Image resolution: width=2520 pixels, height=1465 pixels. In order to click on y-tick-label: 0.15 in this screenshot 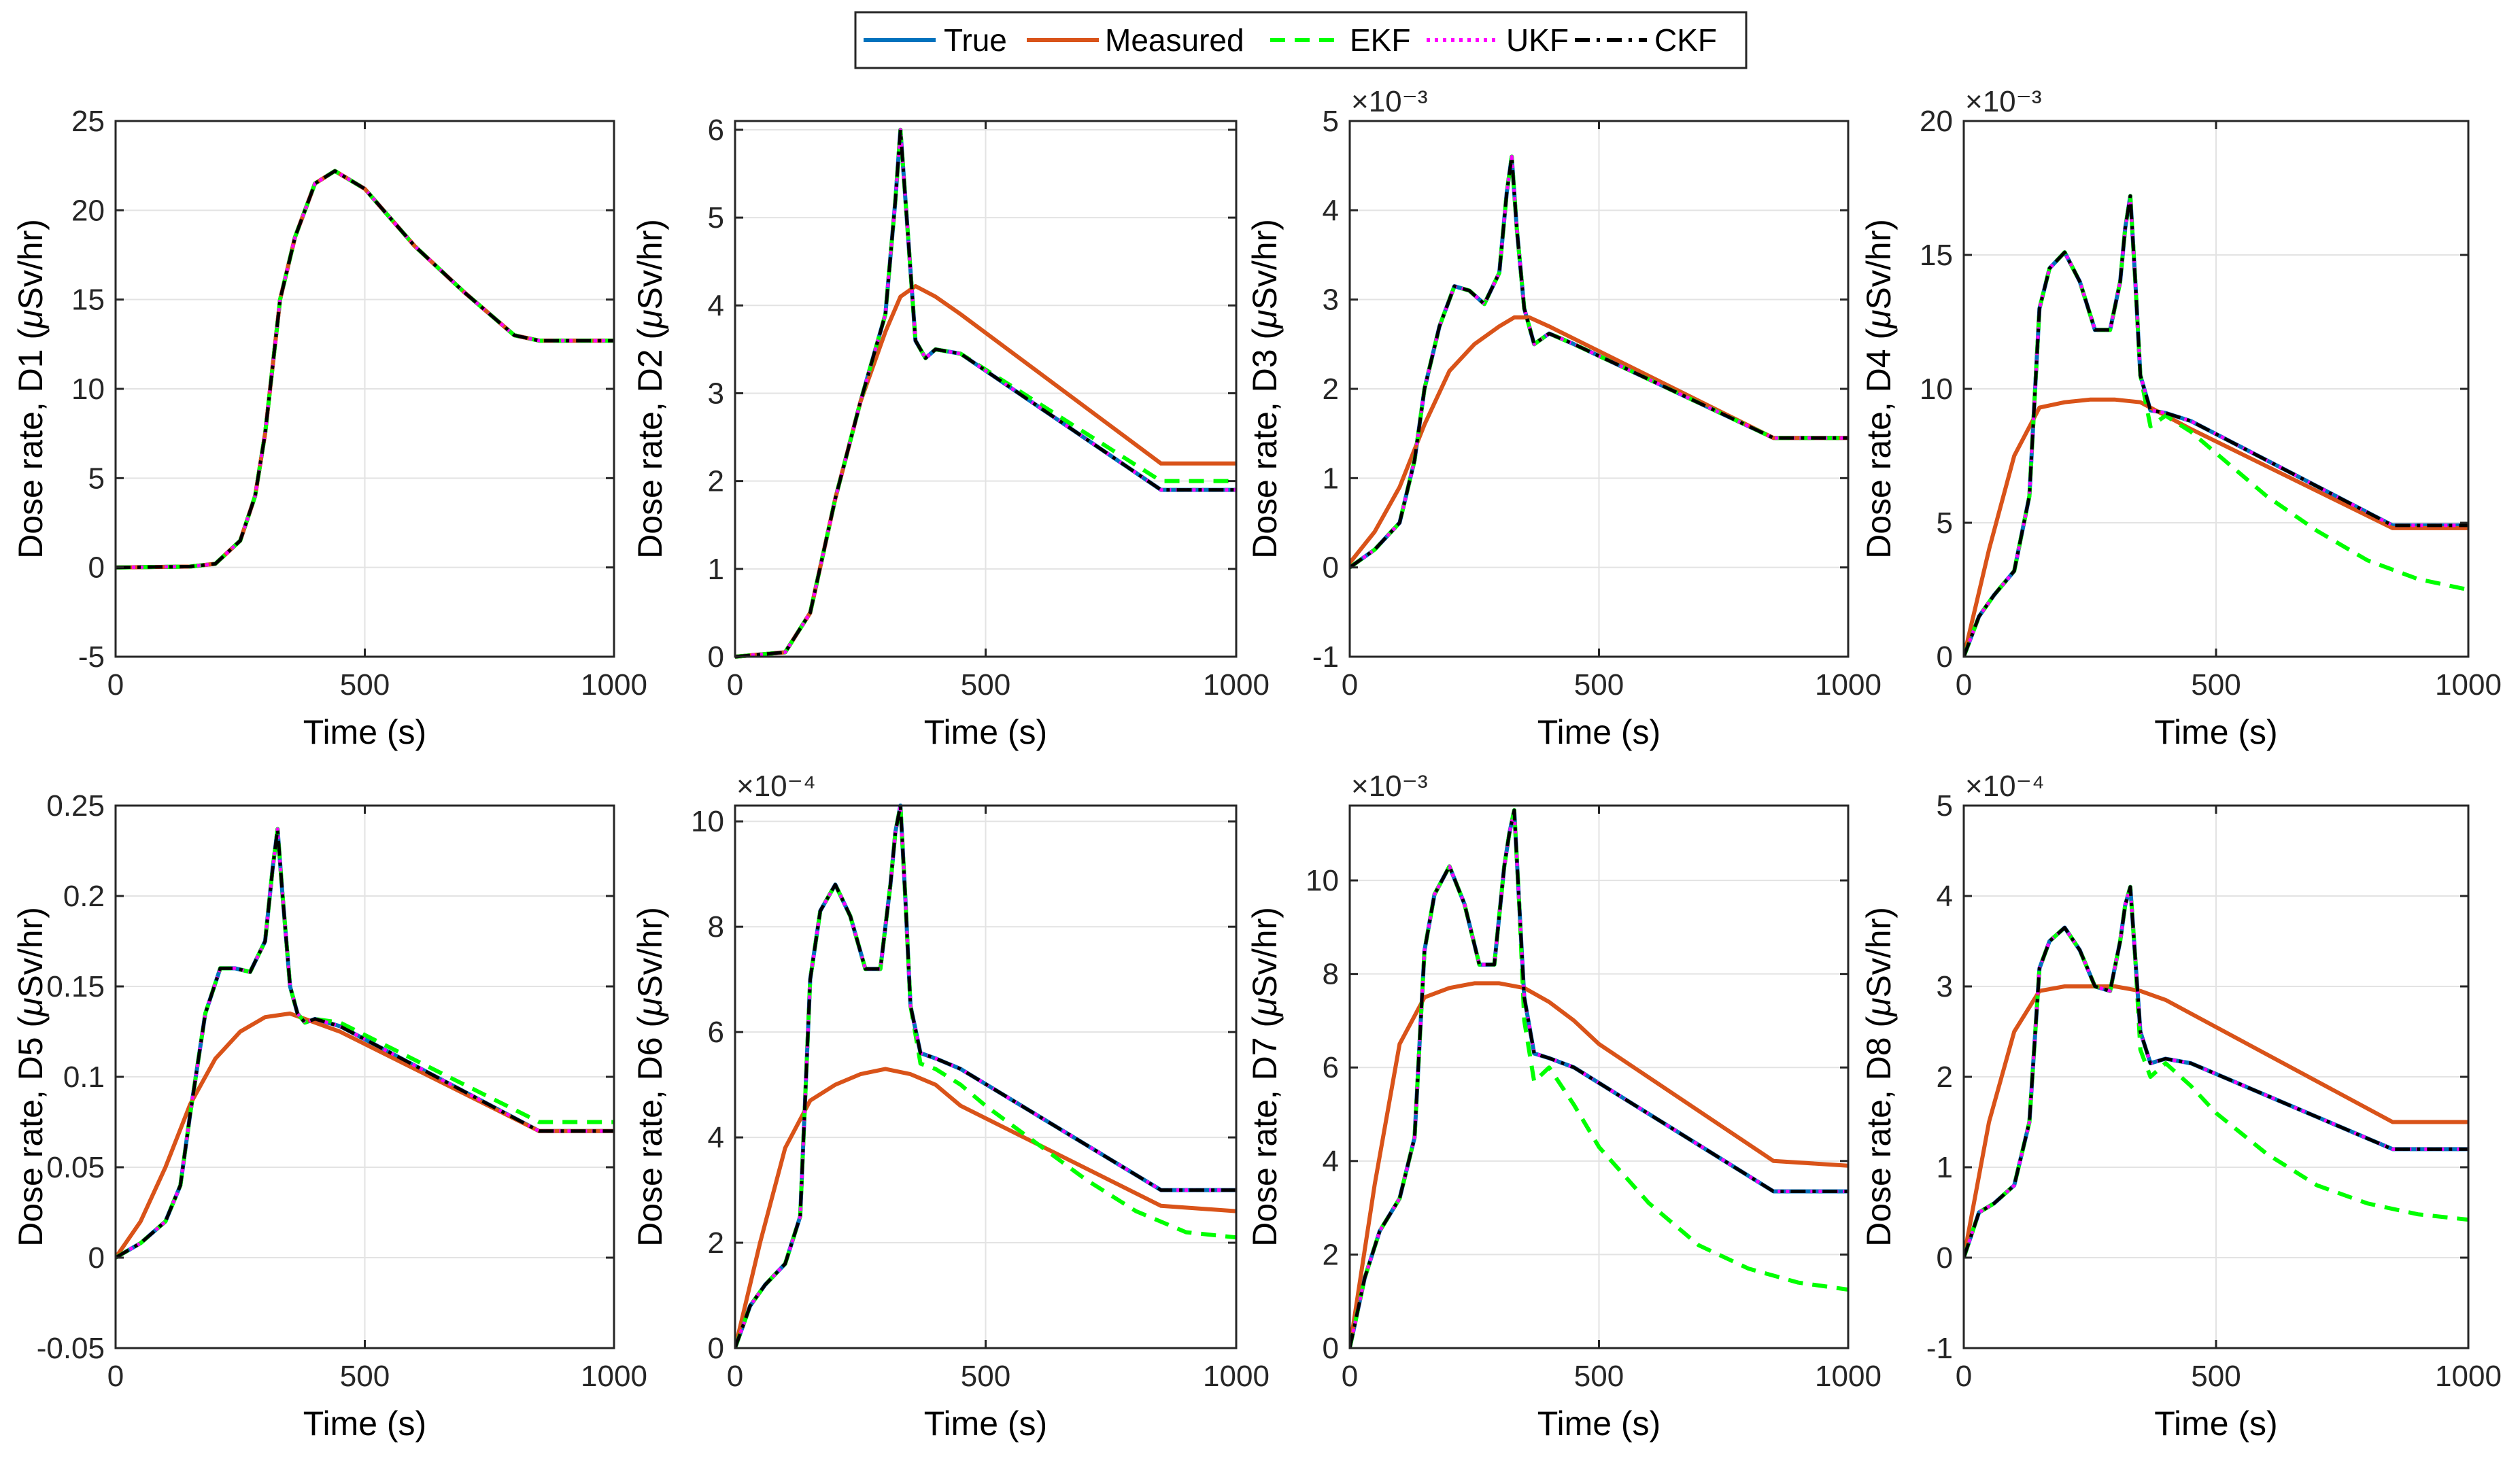, I will do `click(75, 986)`.